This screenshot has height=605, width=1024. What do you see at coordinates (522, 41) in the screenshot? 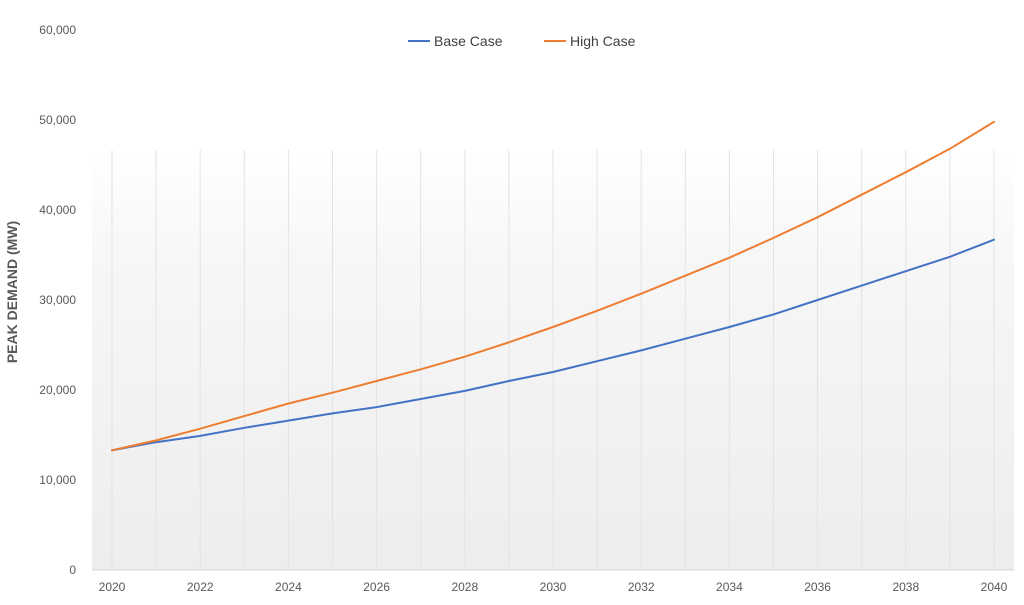
I see `legend: Base Case High Case` at bounding box center [522, 41].